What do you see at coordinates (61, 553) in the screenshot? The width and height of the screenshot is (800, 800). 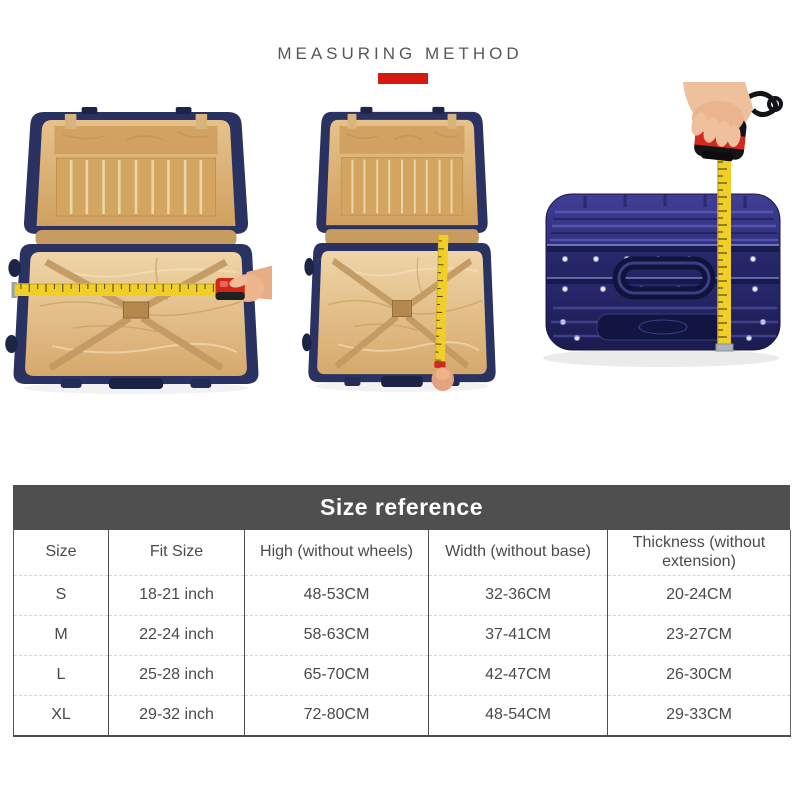 I see `column-header-size: Size` at bounding box center [61, 553].